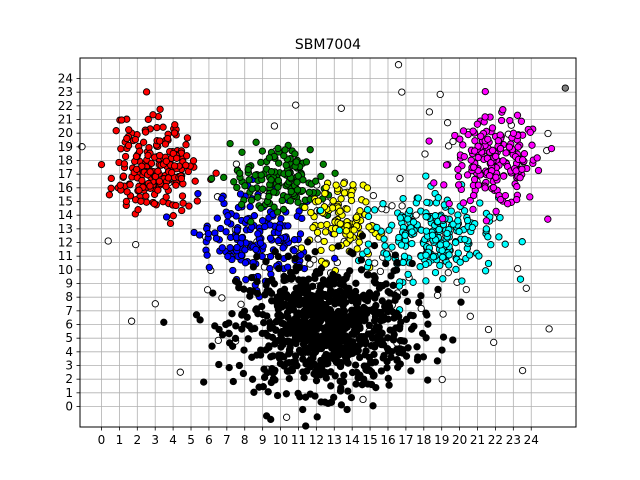 This screenshot has height=480, width=640. Describe the element at coordinates (65, 243) in the screenshot. I see `y-tick-label: 12` at that location.